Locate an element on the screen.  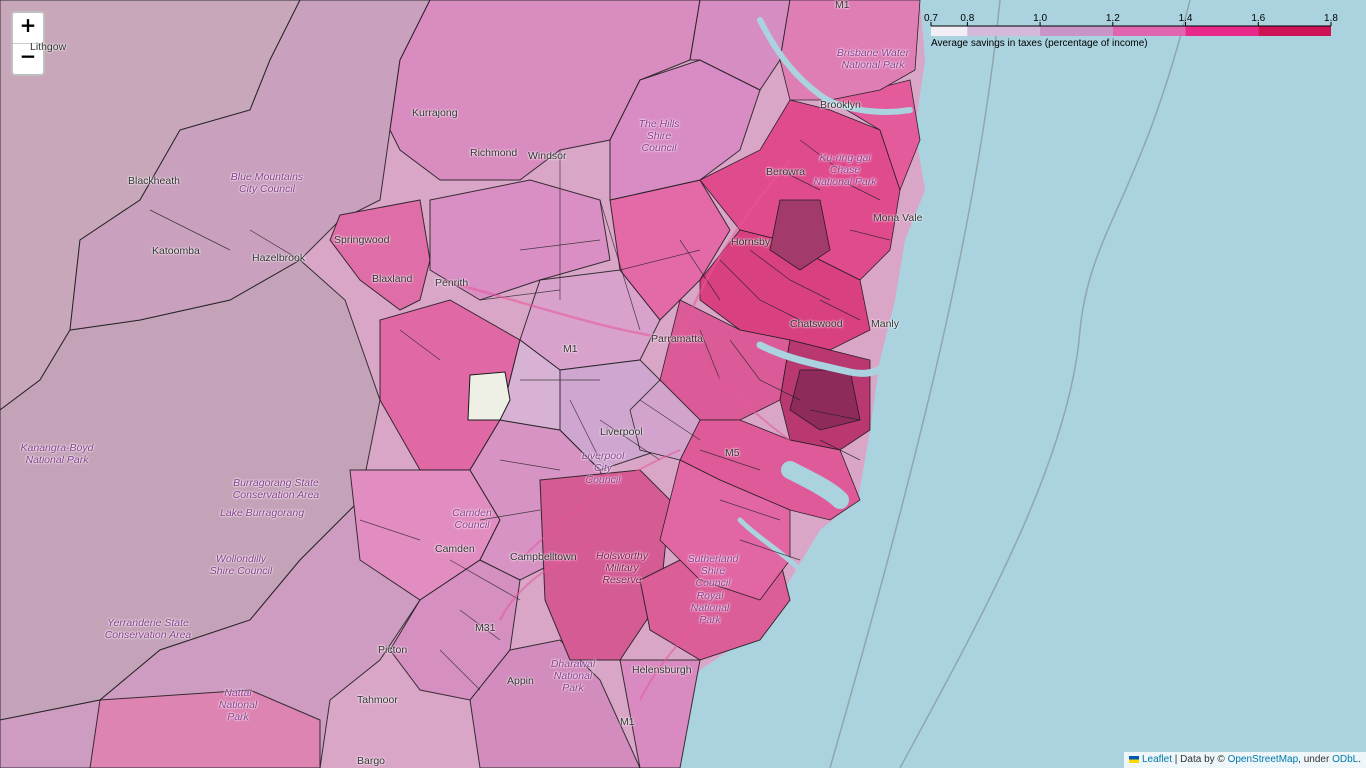
place-label: Campbelltown is located at coordinates (543, 557).